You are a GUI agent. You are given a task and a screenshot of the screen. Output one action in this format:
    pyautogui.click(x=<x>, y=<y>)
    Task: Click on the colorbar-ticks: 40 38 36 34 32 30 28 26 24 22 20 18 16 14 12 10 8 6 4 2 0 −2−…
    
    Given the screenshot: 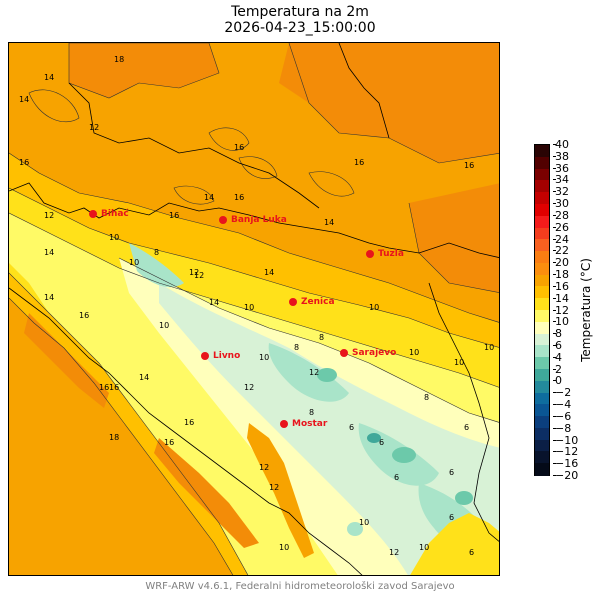 What is the action you would take?
    pyautogui.click(x=571, y=310)
    